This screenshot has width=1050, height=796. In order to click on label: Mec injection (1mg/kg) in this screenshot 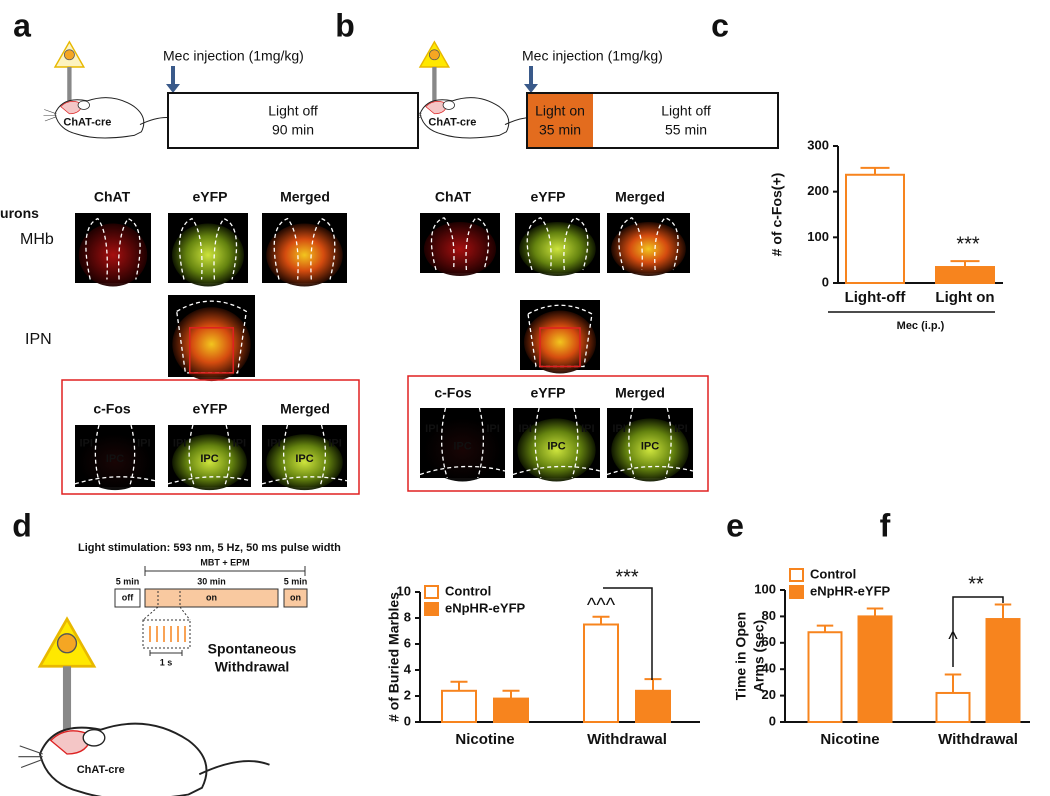, I will do `click(592, 56)`.